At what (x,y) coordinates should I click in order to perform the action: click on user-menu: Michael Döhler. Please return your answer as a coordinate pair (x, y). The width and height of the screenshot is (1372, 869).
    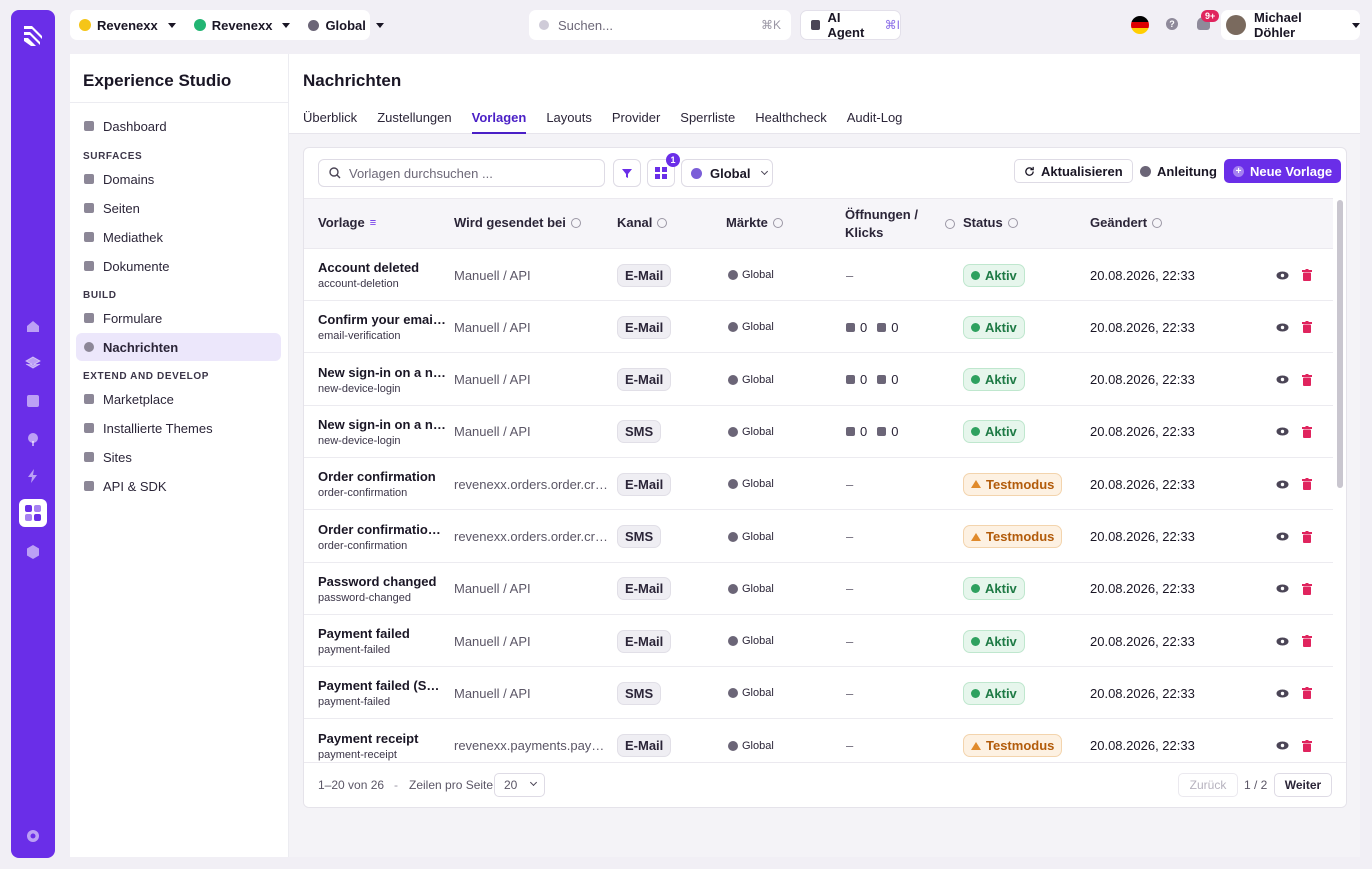
    Looking at the image, I should click on (1290, 25).